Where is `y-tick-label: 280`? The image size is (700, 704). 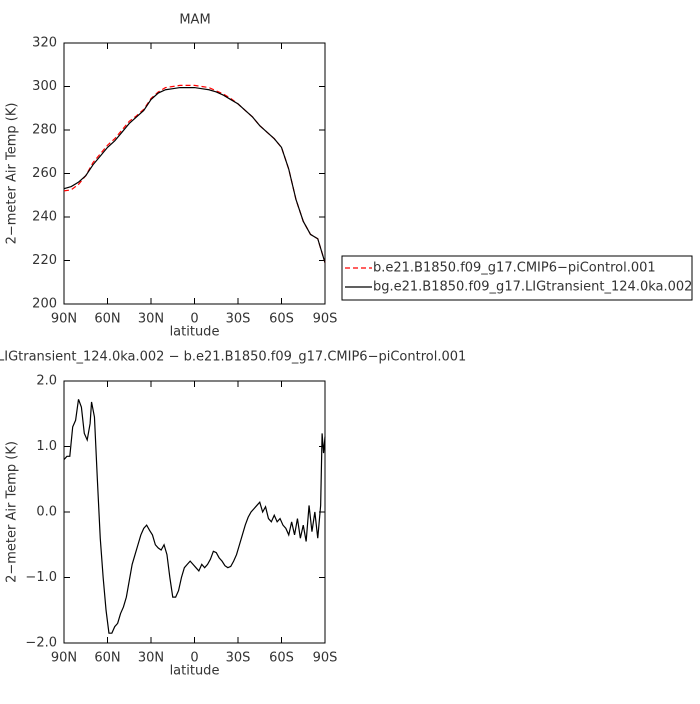
y-tick-label: 280 is located at coordinates (44, 130).